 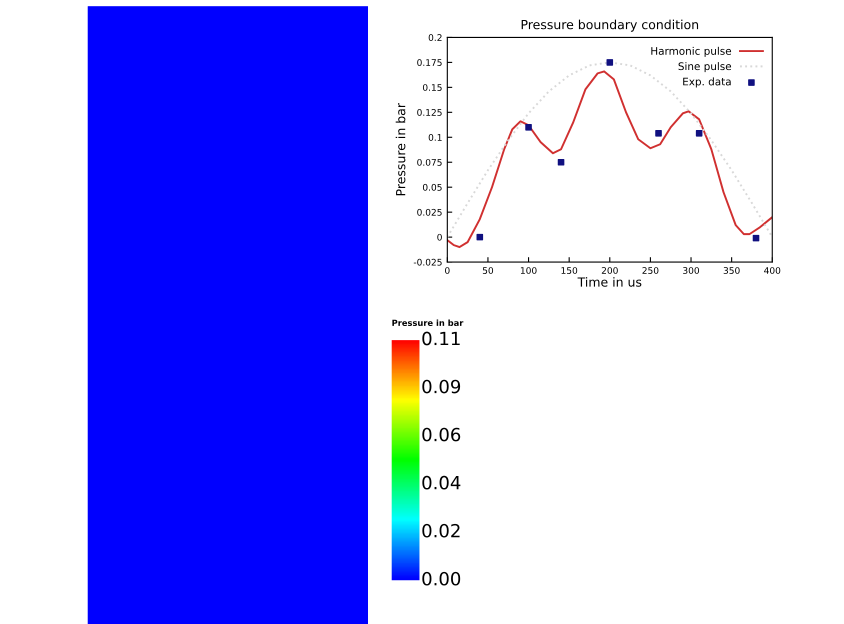 I want to click on y-tick-label: 0.05, so click(x=432, y=187).